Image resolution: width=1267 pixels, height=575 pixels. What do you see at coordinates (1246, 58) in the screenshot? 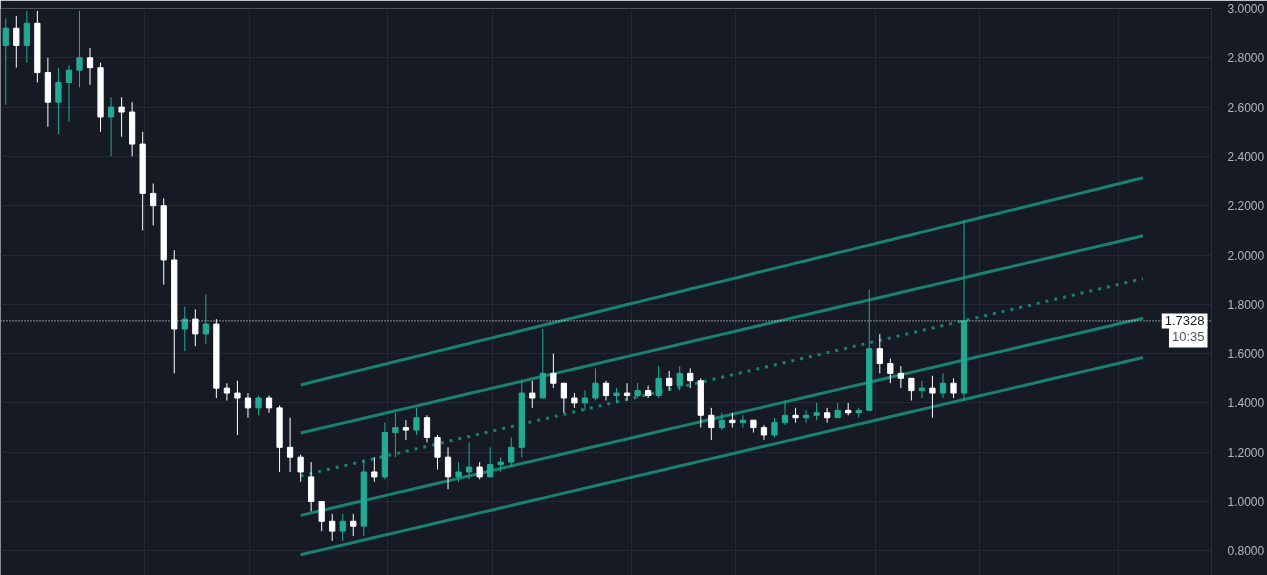
I see `y-tick-label: 2.8000` at bounding box center [1246, 58].